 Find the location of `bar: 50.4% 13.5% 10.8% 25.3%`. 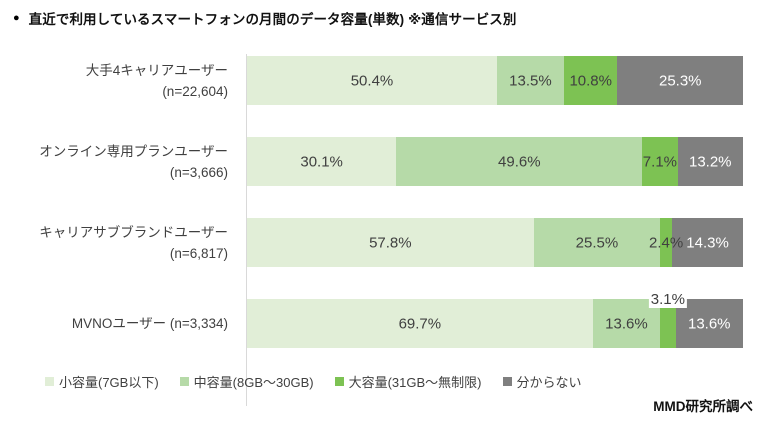

bar: 50.4% 13.5% 10.8% 25.3% is located at coordinates (495, 80).